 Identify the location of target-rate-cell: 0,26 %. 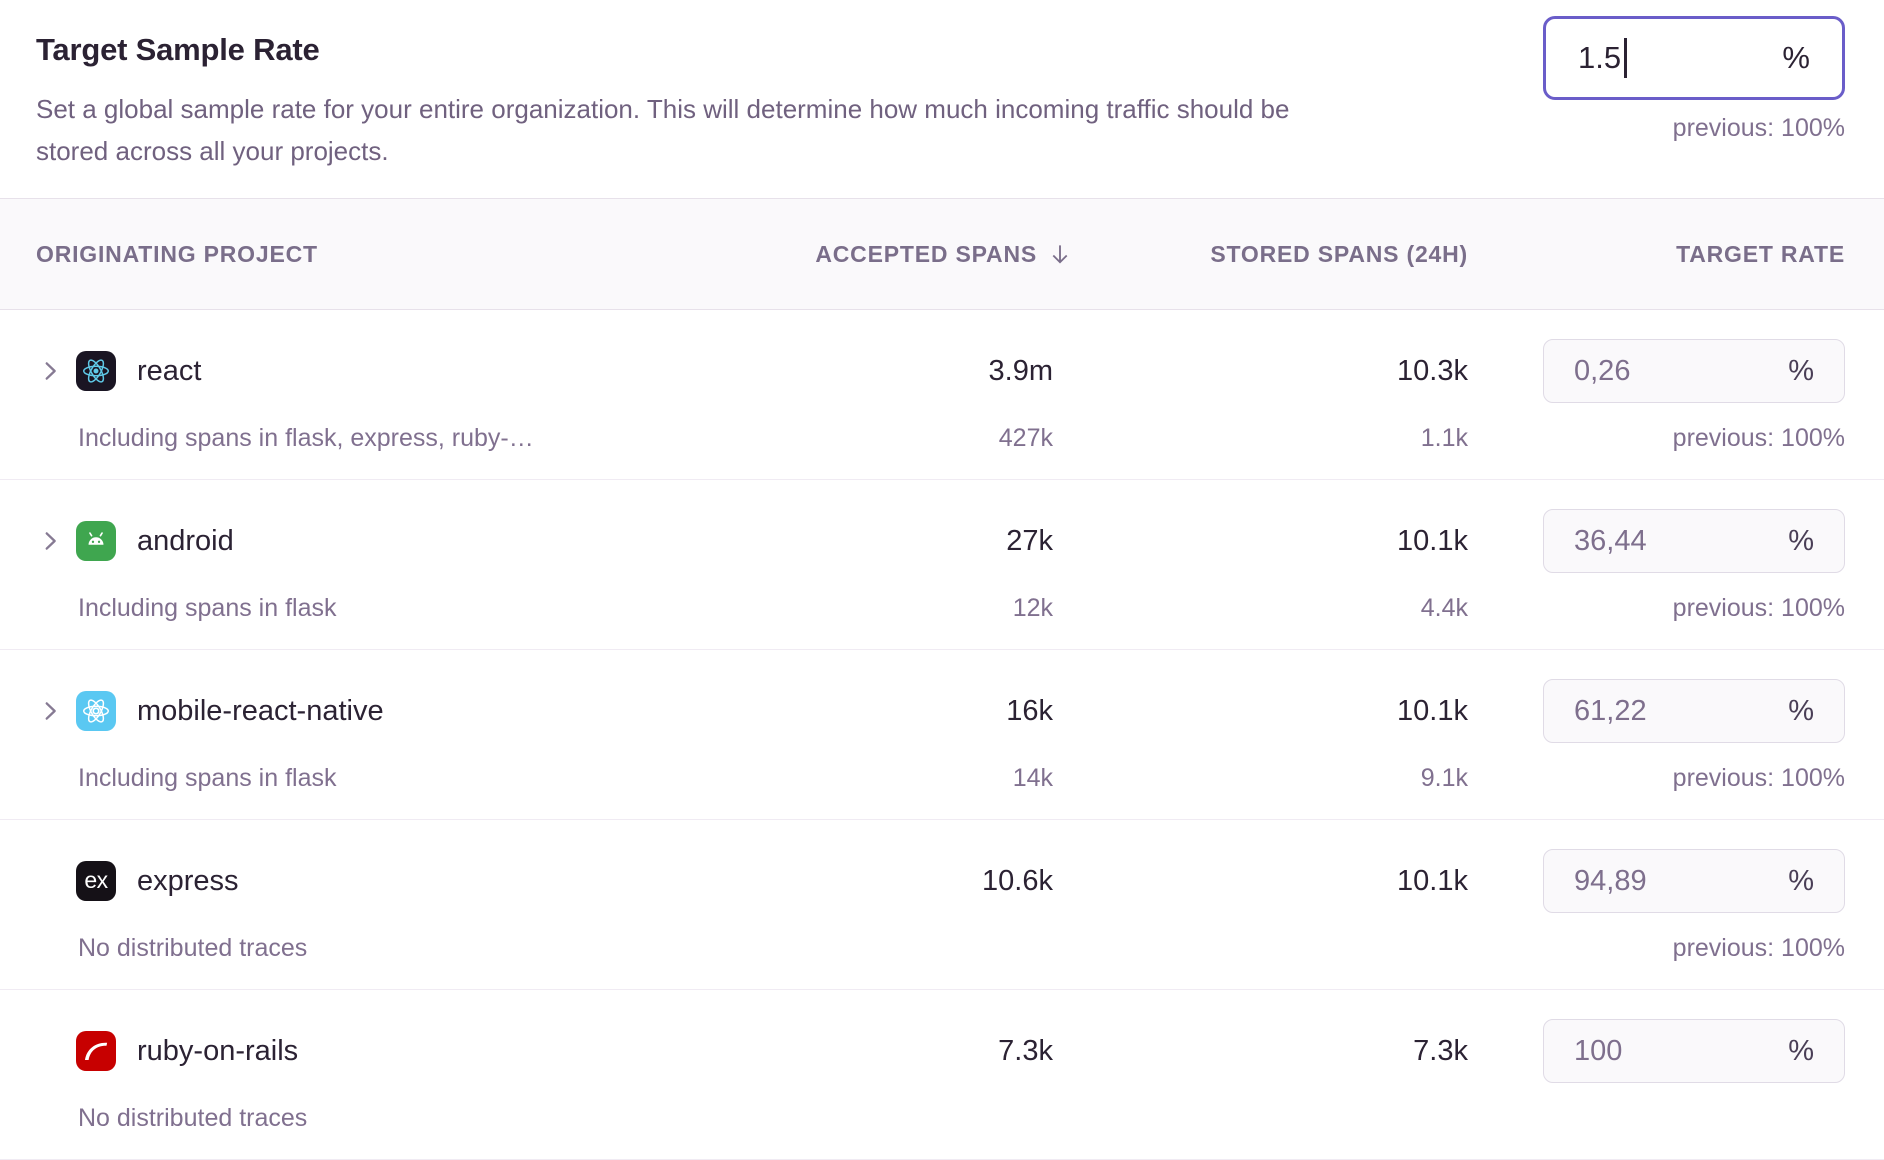
(1713, 371).